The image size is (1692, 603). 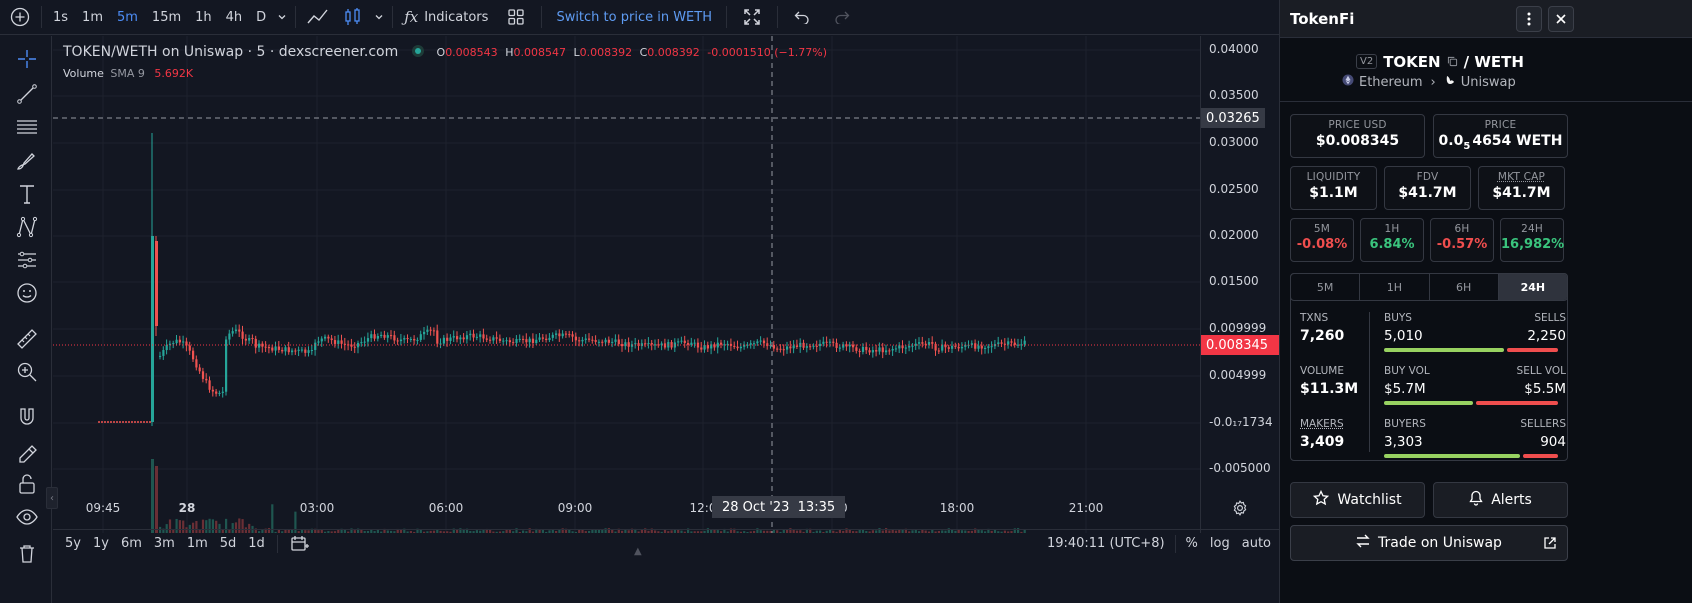 I want to click on layouts-grid-icon, so click(x=516, y=17).